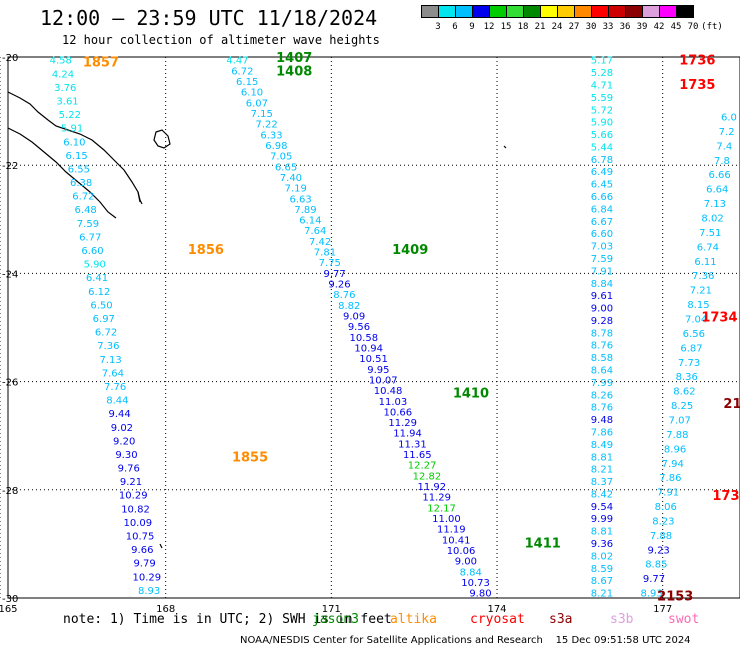  Describe the element at coordinates (388, 391) in the screenshot. I see `wave-height-value: 10.48` at that location.